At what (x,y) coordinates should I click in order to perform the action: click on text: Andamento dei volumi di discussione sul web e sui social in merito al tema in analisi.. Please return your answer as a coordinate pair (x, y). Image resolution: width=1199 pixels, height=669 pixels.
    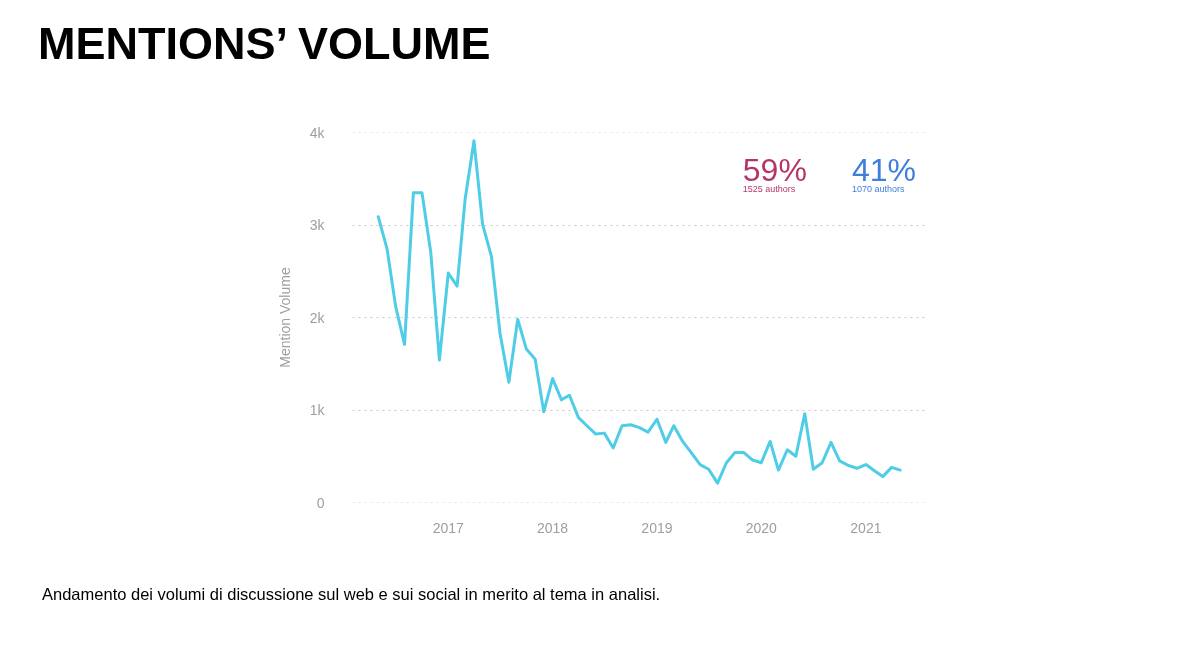
    Looking at the image, I should click on (351, 594).